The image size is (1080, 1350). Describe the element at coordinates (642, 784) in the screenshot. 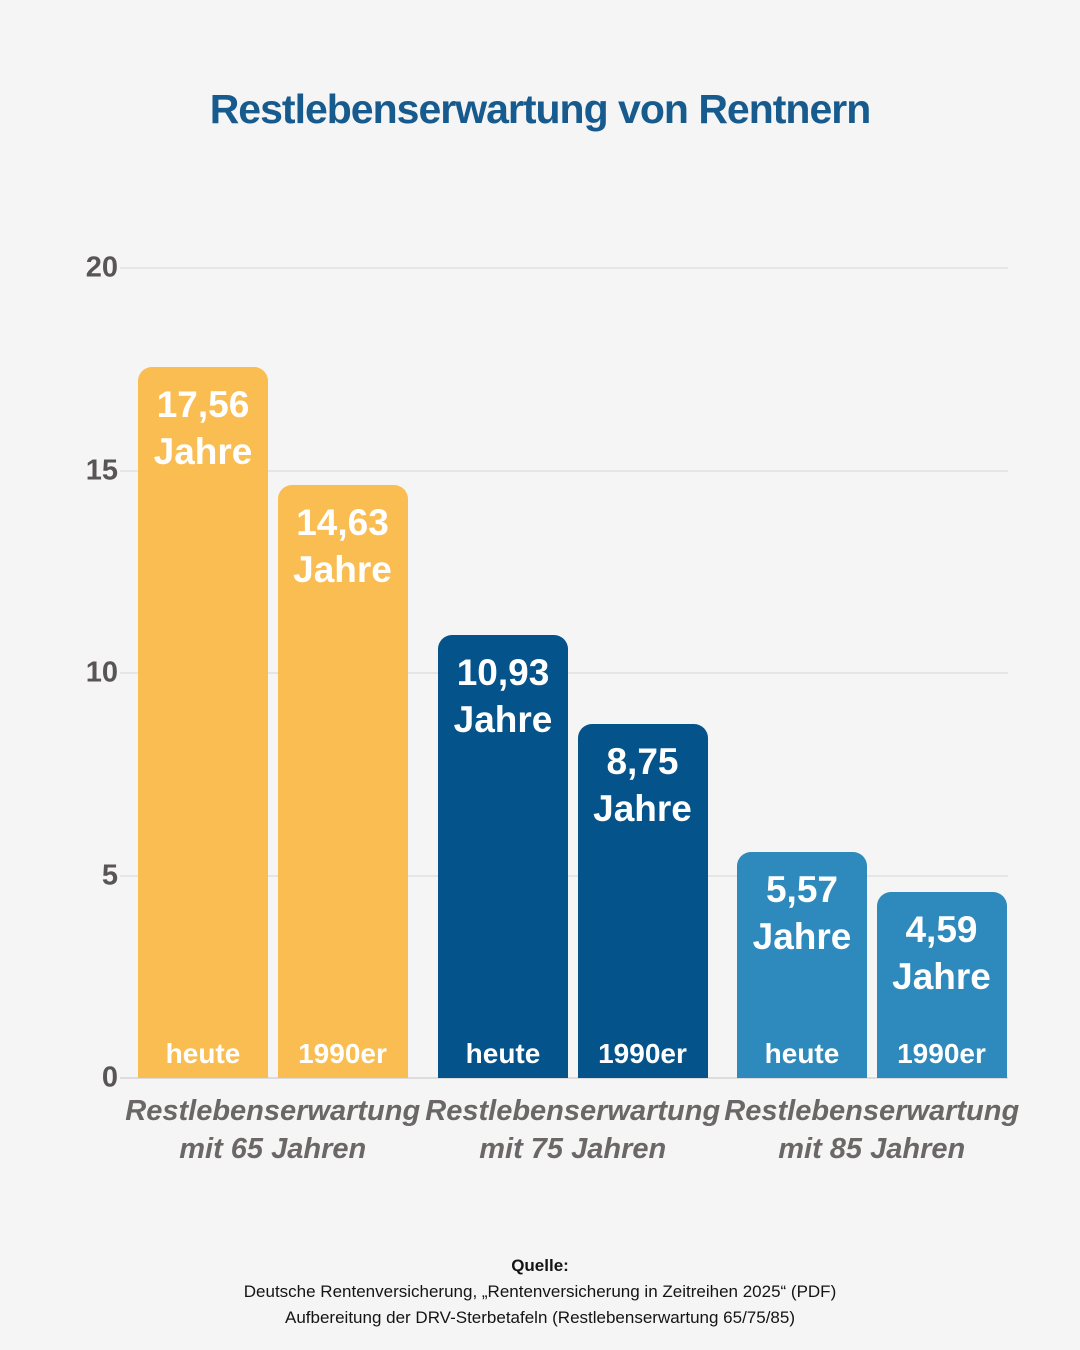

I see `bar-value: 8,75 Jahre` at that location.